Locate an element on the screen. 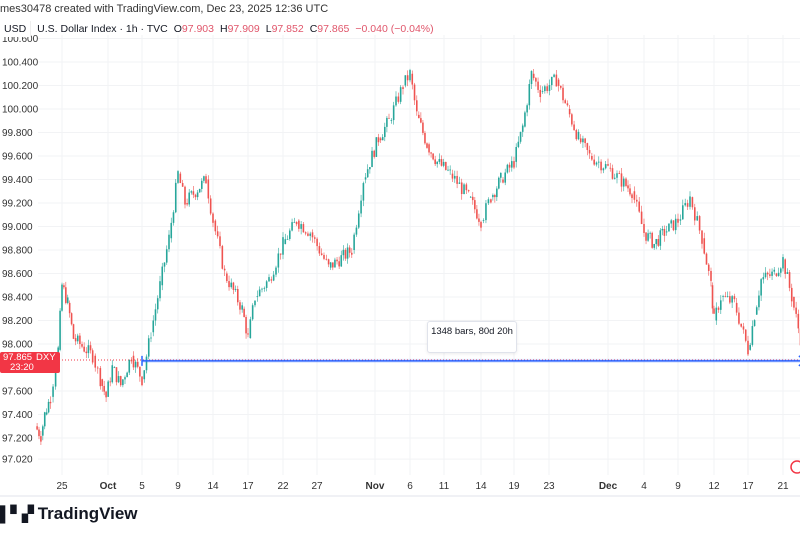 The height and width of the screenshot is (533, 800). flag-icon is located at coordinates (795, 467).